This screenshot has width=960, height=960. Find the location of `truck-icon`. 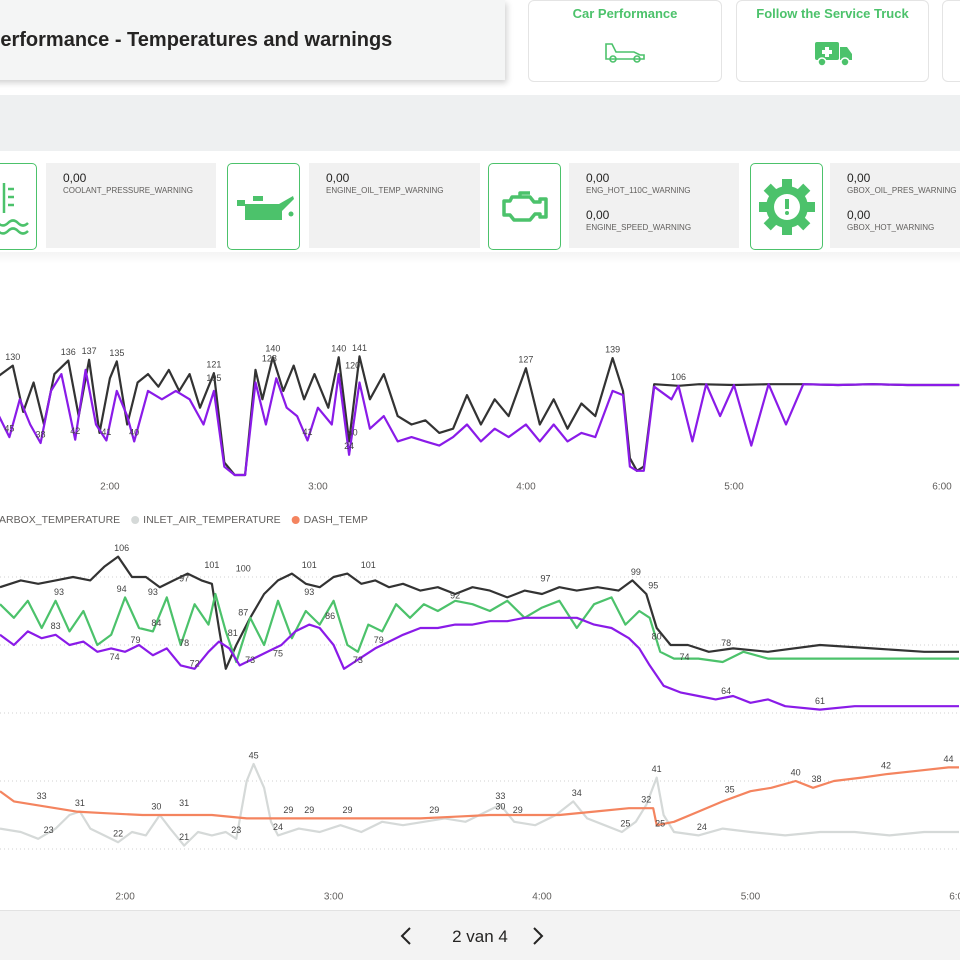

truck-icon is located at coordinates (833, 54).